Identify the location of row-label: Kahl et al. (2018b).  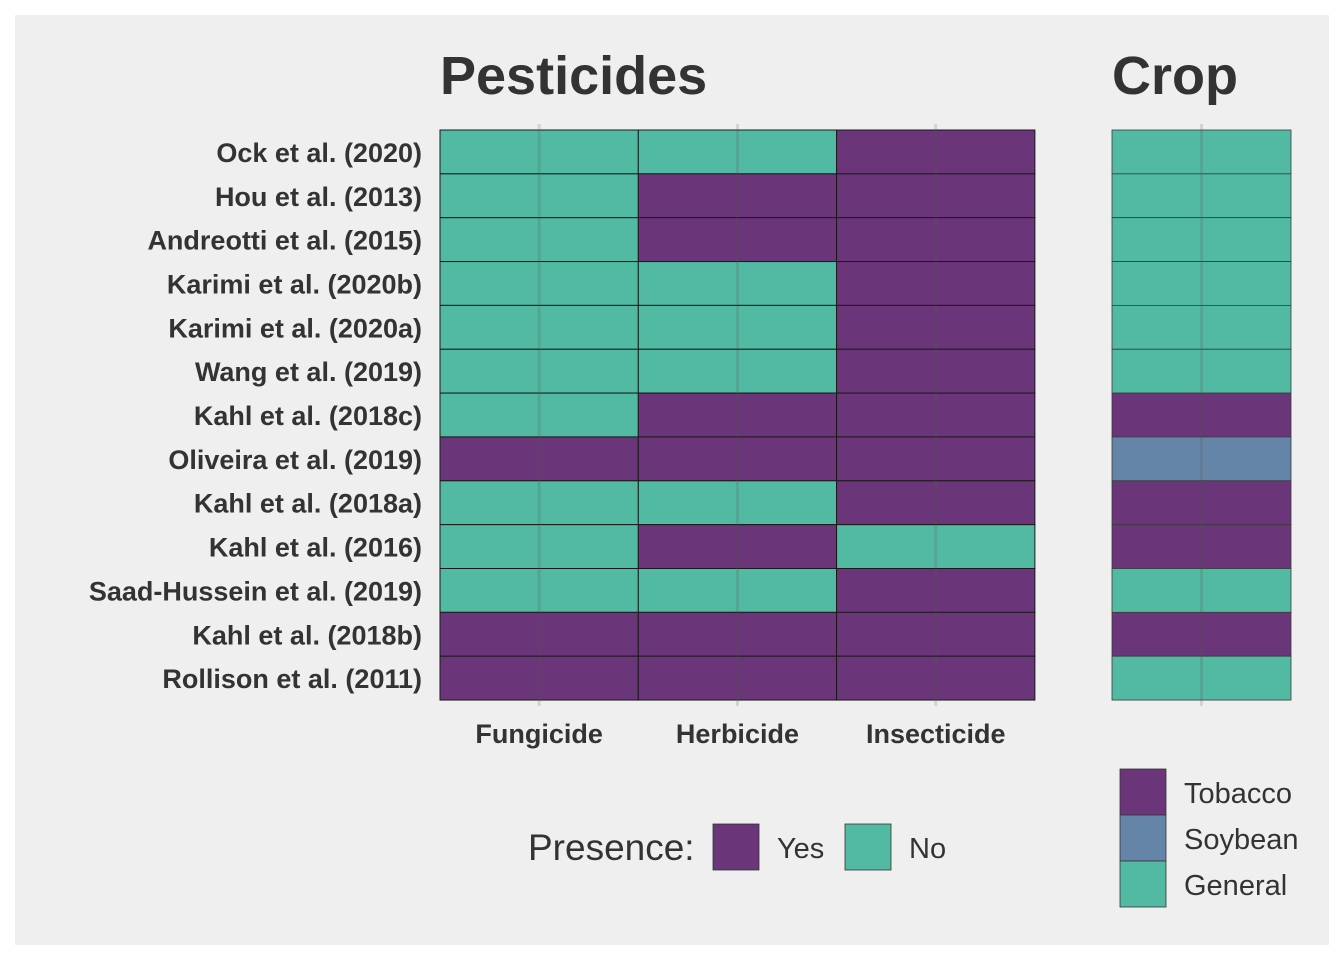
(307, 635).